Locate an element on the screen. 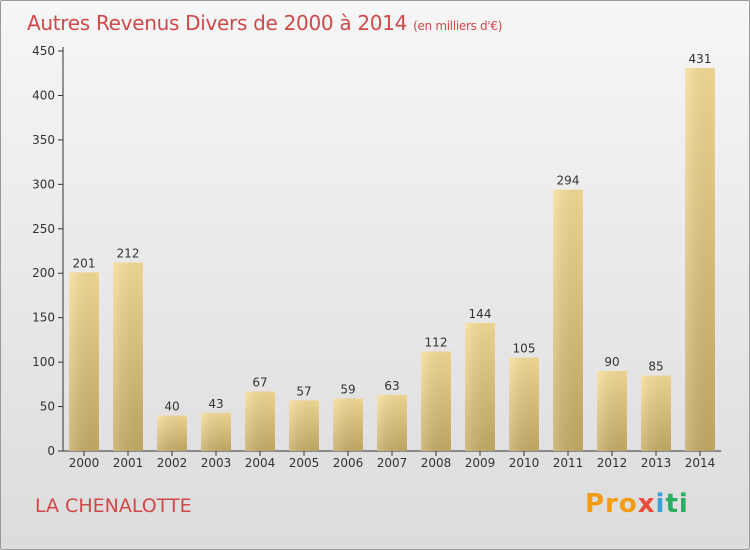 Image resolution: width=750 pixels, height=550 pixels. x-tick-label-2008: 2008 is located at coordinates (436, 463).